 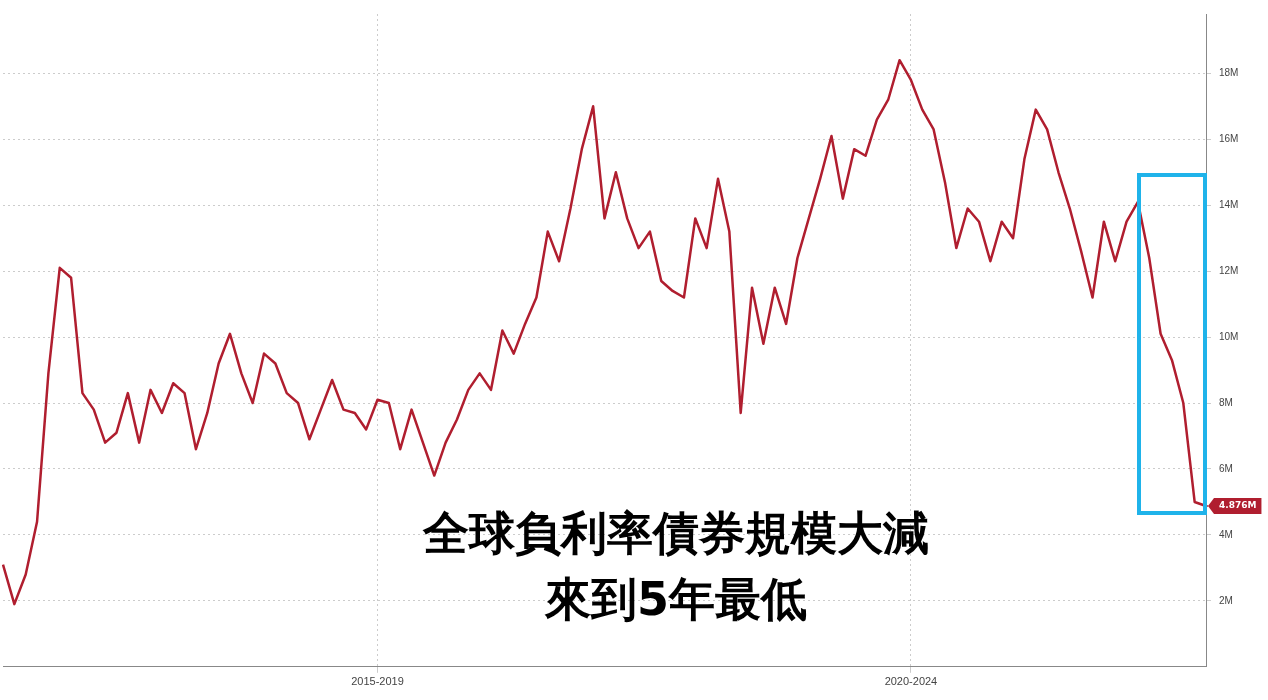 What do you see at coordinates (1226, 534) in the screenshot?
I see `y-tick-label: 4M` at bounding box center [1226, 534].